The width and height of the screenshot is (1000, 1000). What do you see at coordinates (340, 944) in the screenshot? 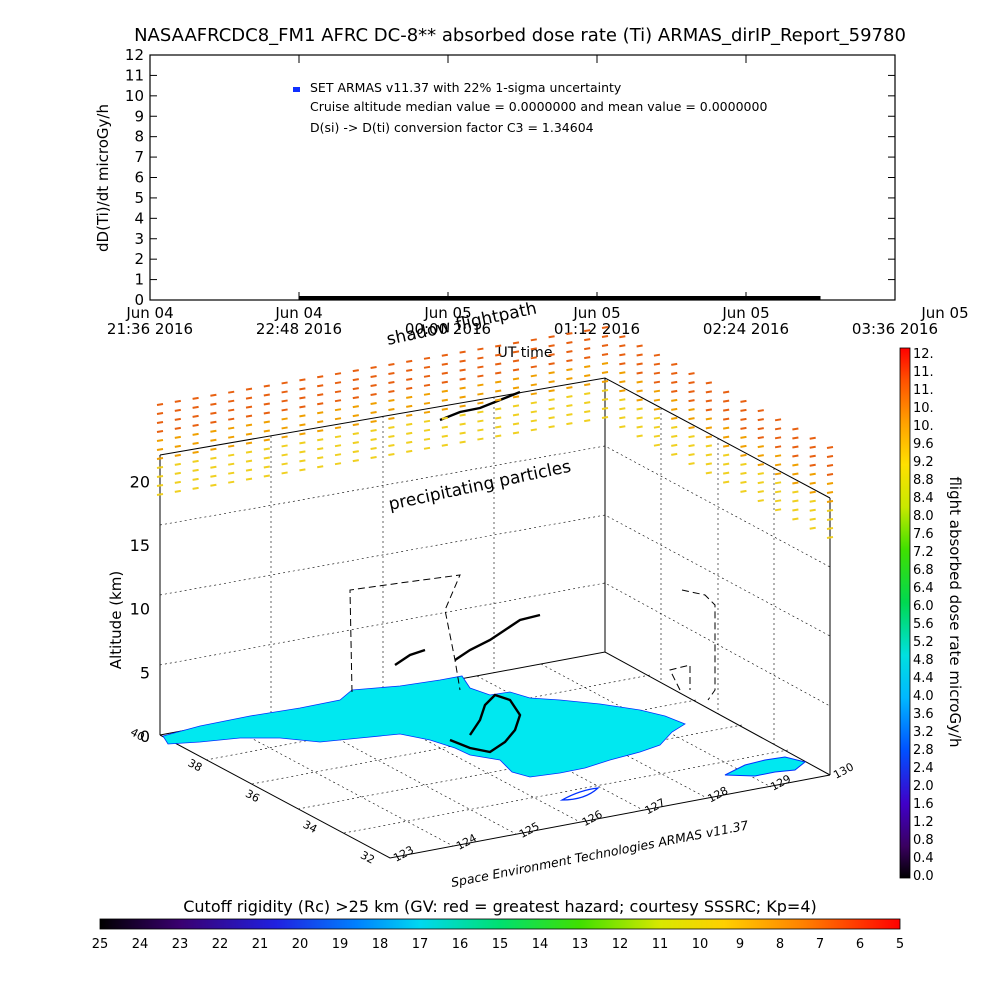
I see `rigidity-colorbar-tick: 19` at bounding box center [340, 944].